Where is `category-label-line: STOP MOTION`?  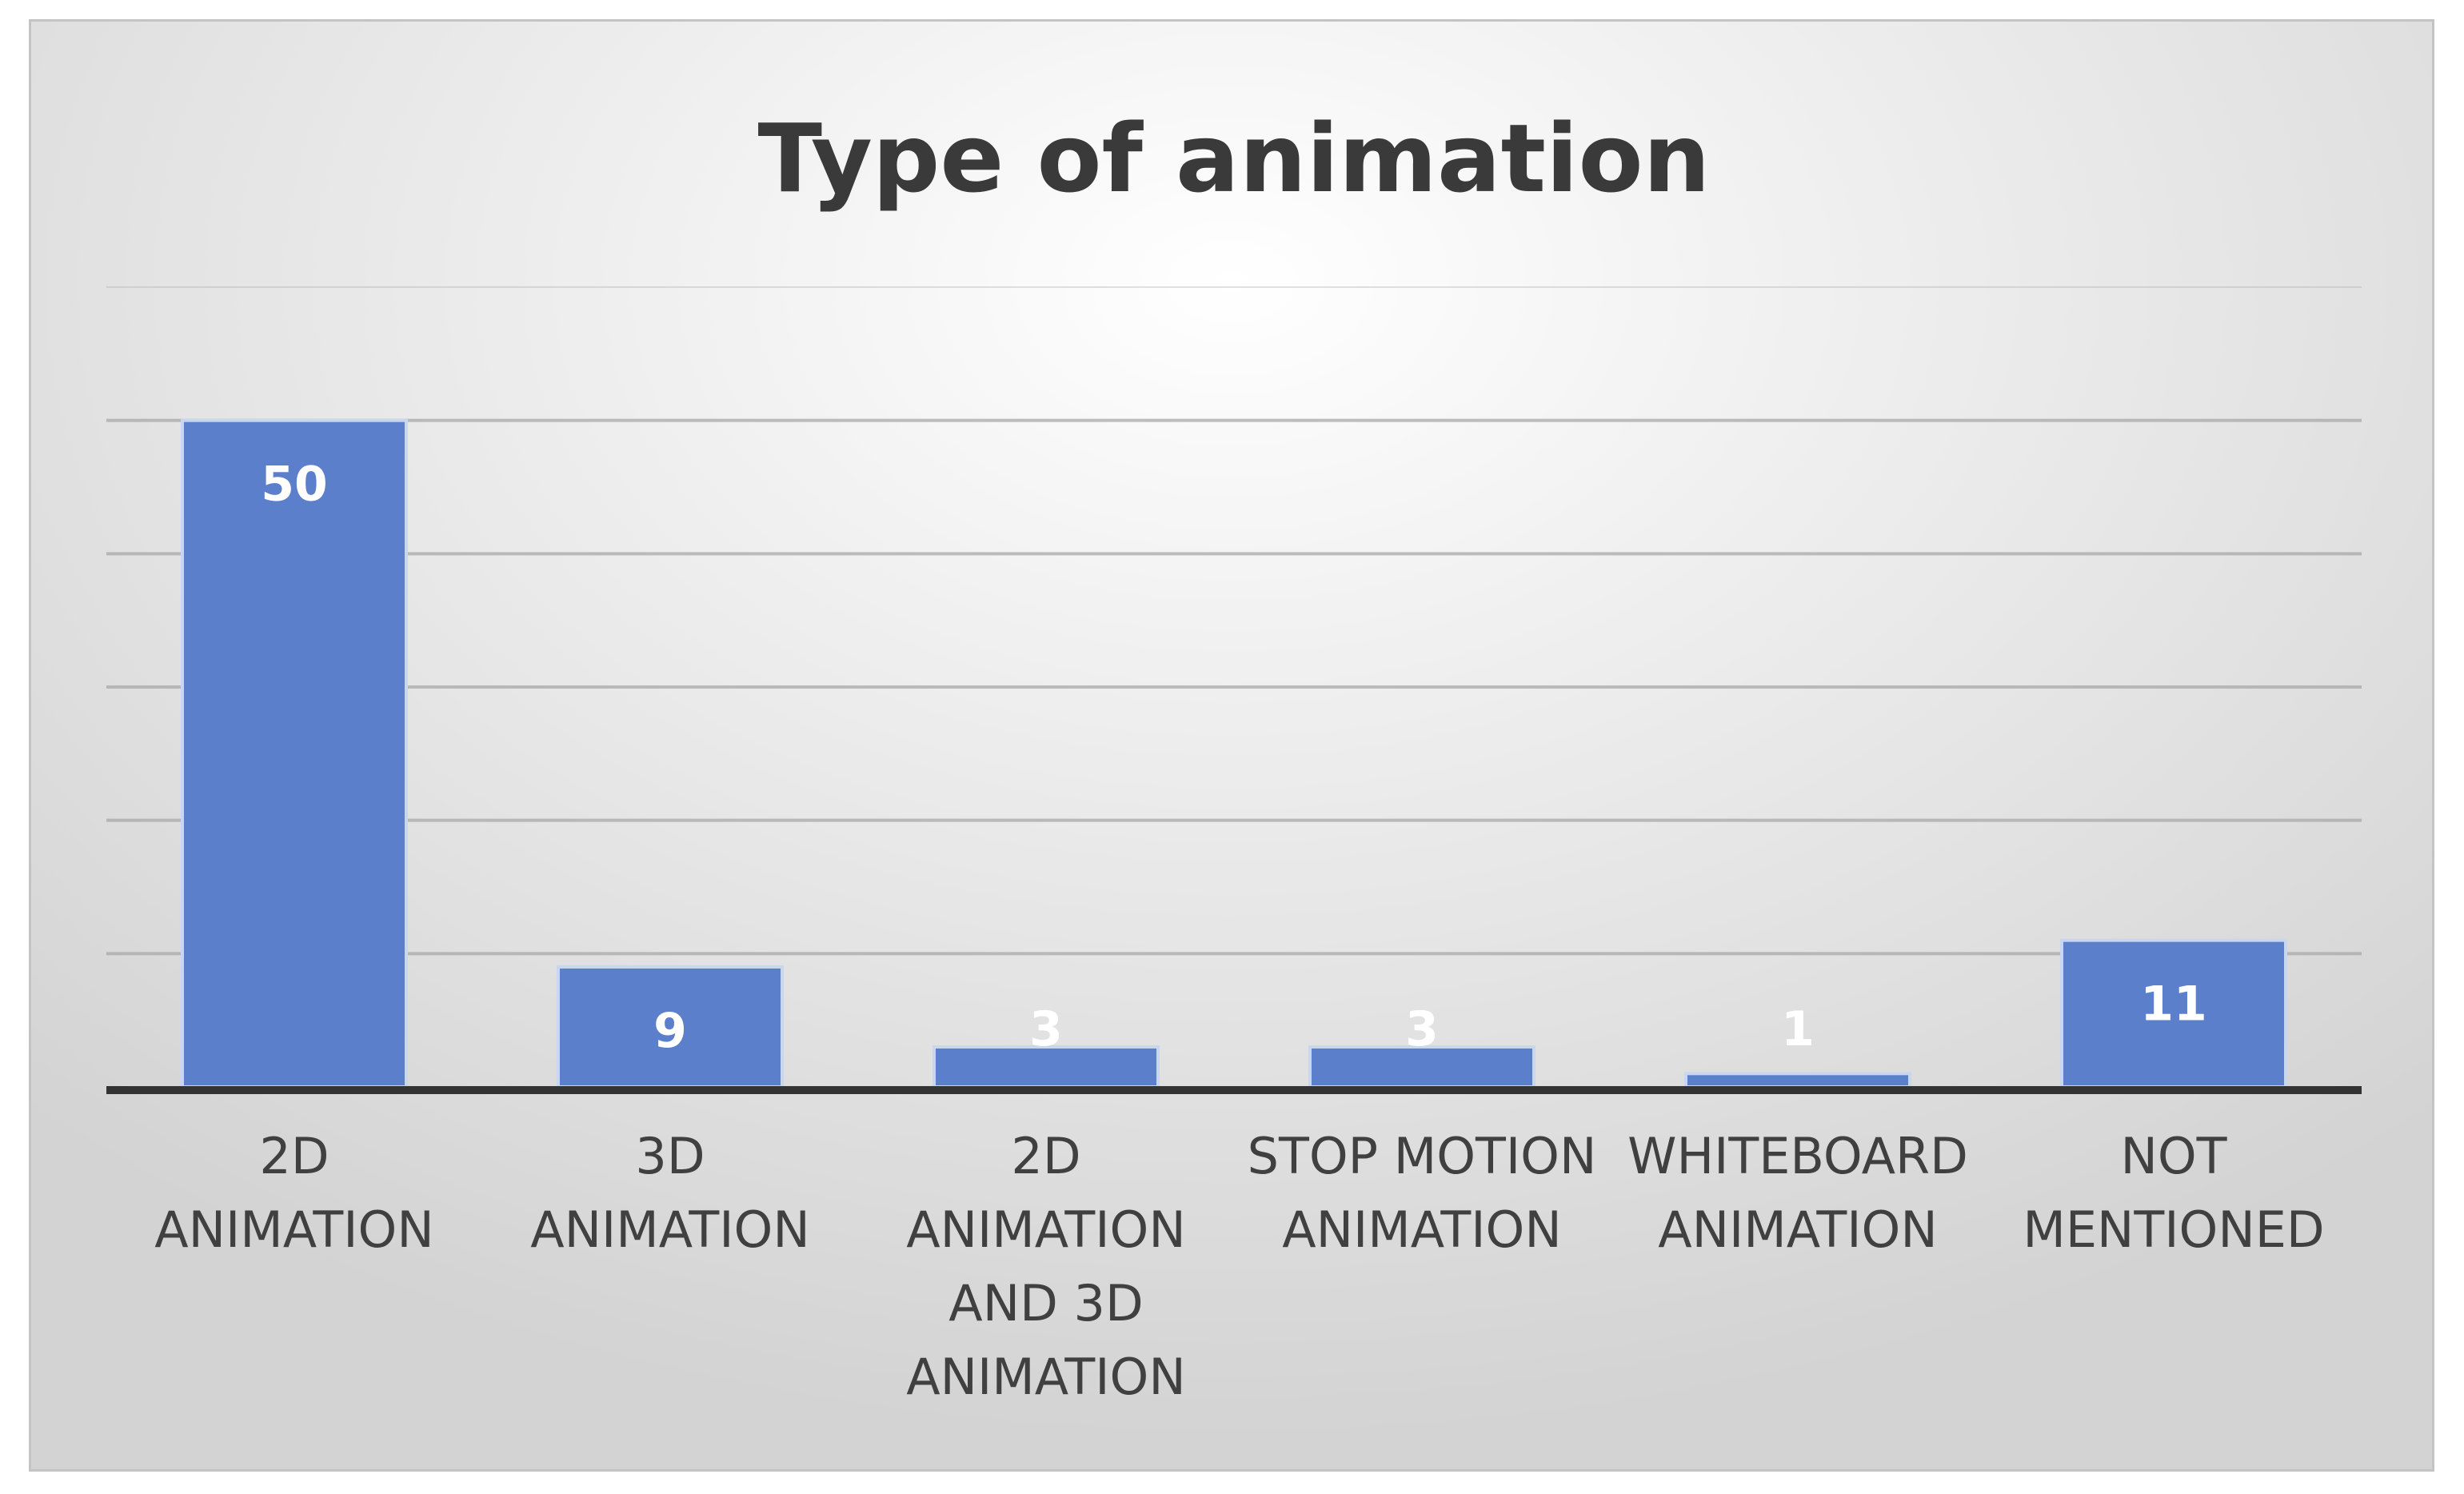
category-label-line: STOP MOTION is located at coordinates (1422, 1156).